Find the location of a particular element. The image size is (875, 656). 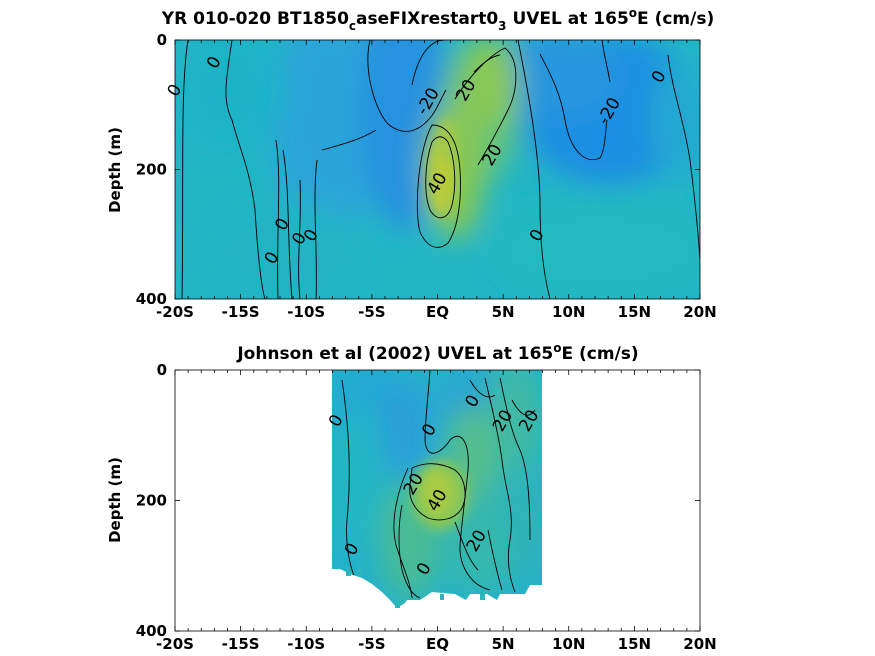

chart-1-ylabel: Depth (m) is located at coordinates (115, 170).